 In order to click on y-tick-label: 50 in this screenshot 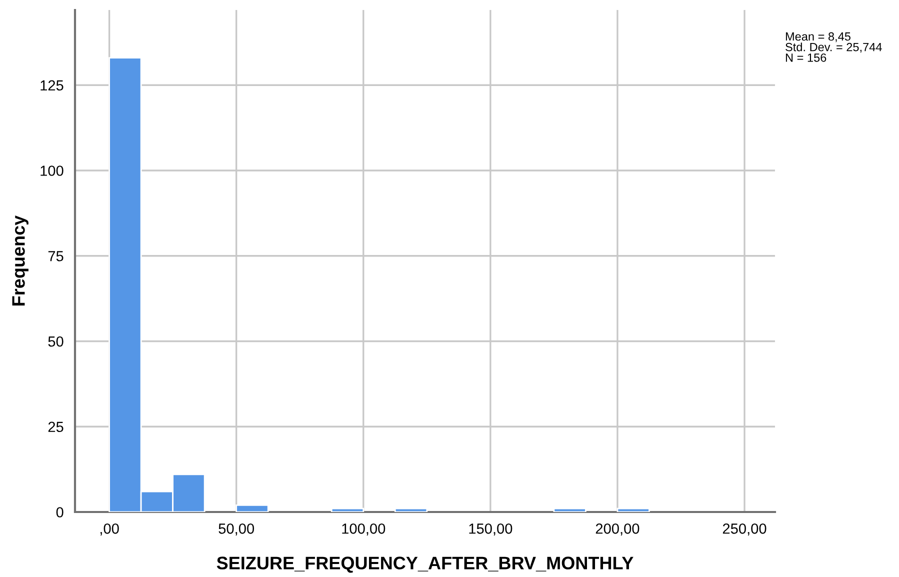, I will do `click(56, 341)`.